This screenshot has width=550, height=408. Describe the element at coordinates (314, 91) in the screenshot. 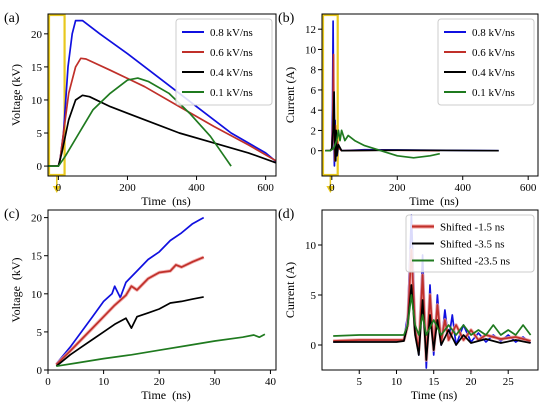

I see `y-tick-label: 6` at that location.